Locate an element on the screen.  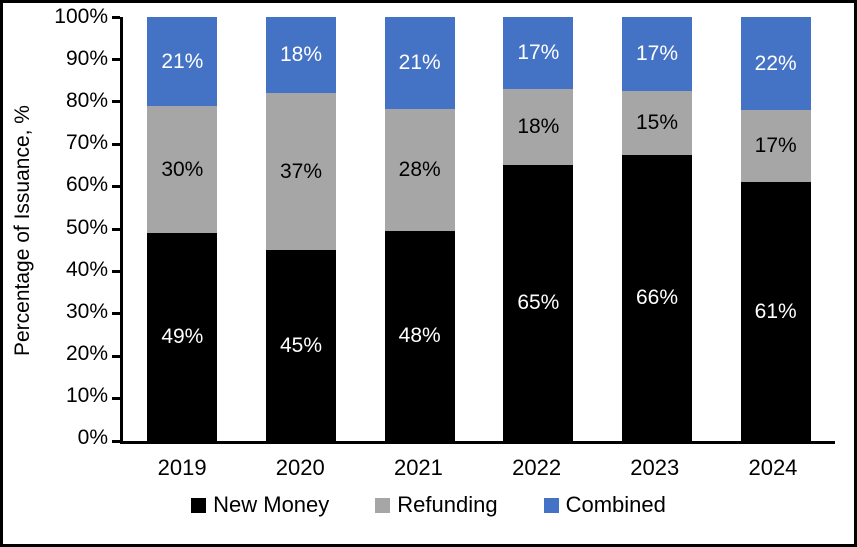
segment-new-money-2021: 48% is located at coordinates (419, 336).